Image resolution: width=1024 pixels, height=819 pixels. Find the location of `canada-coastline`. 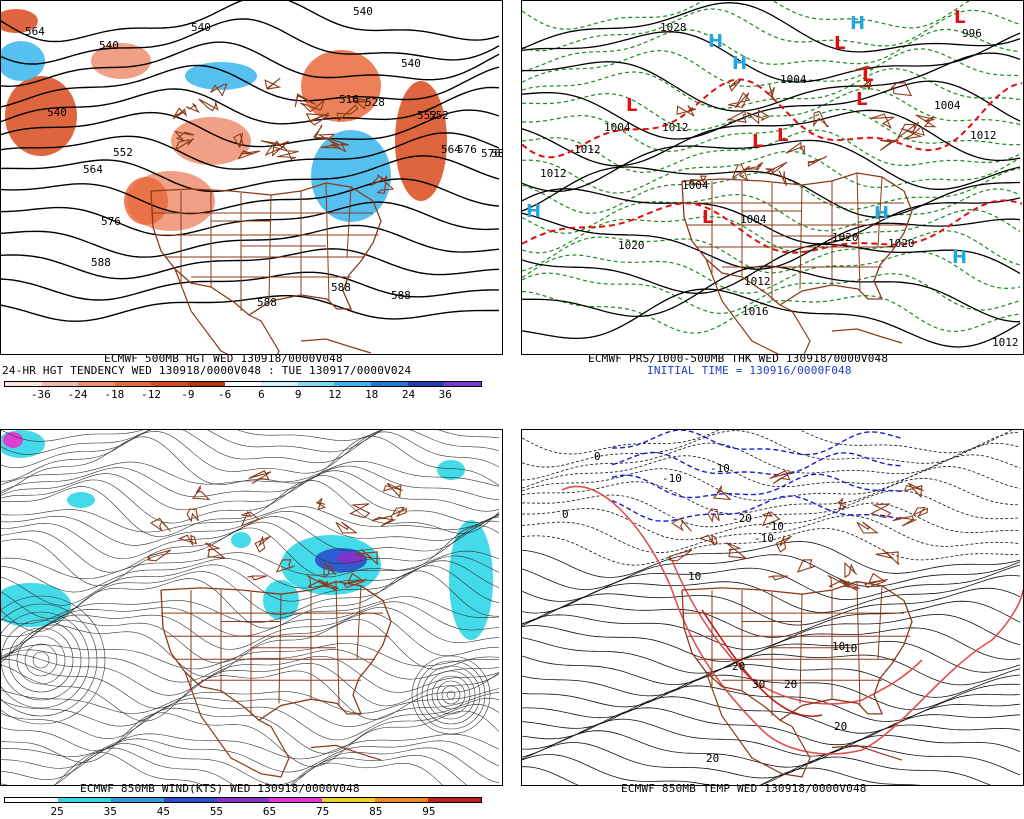

canada-coastline is located at coordinates (798, 530).